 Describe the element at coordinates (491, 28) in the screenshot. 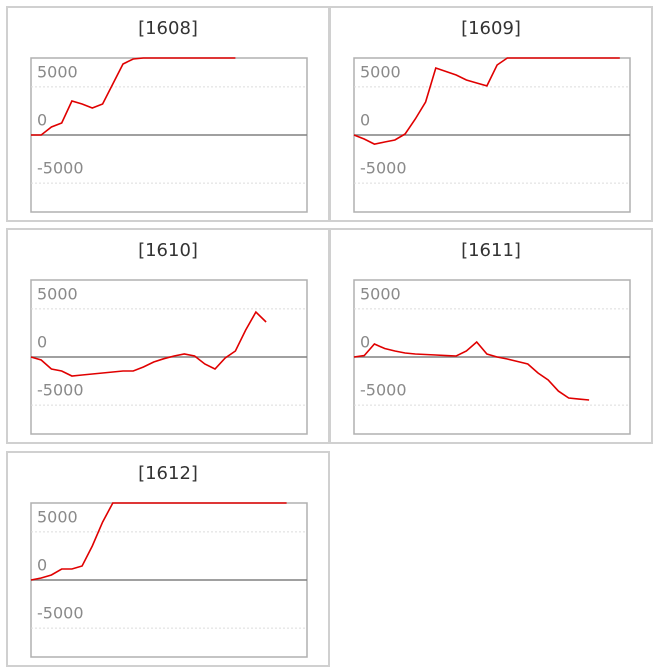

I see `chart-title: [1609]` at that location.